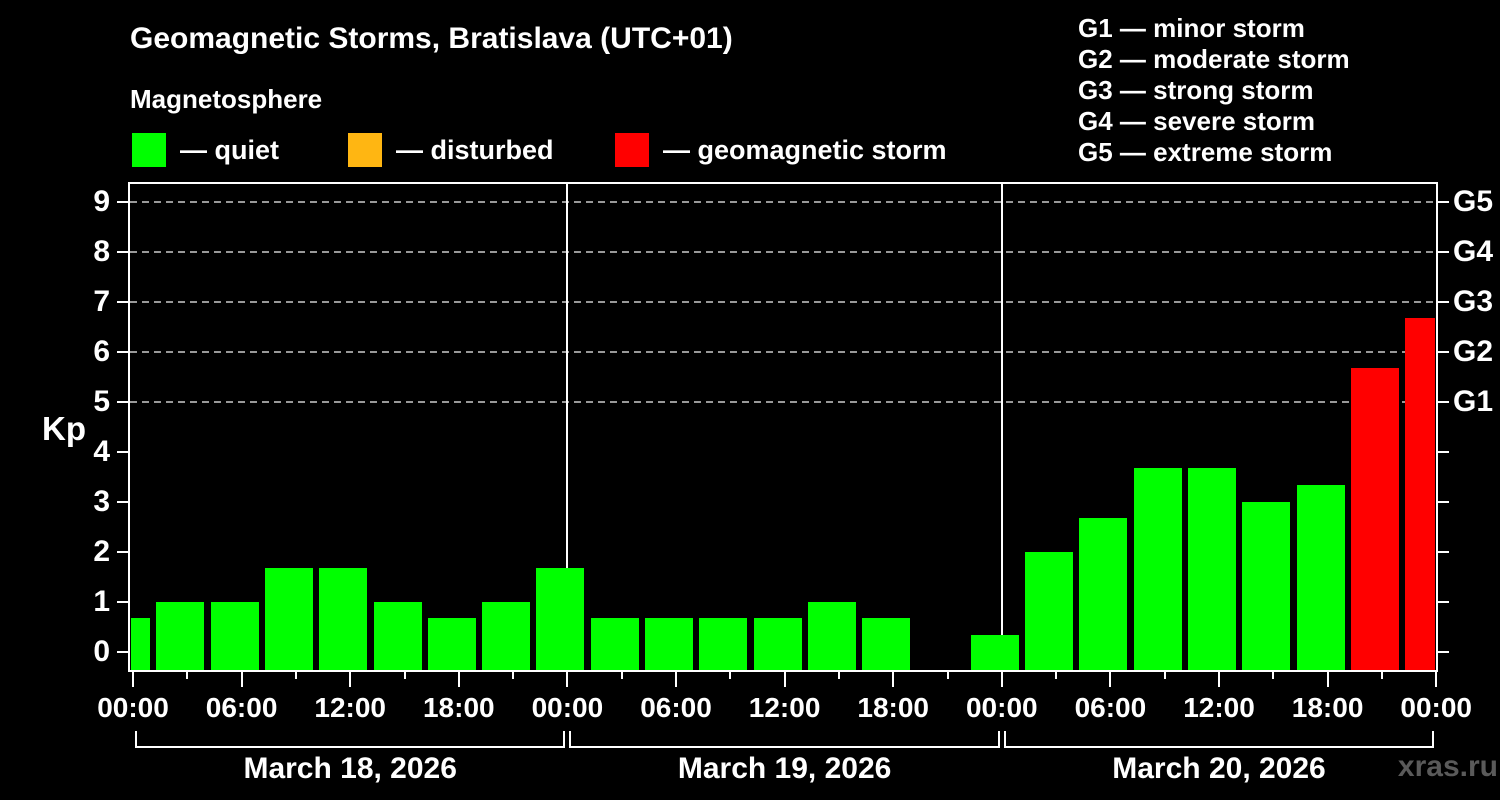 This screenshot has width=1500, height=800. What do you see at coordinates (101, 651) in the screenshot?
I see `y-tick-label: 0` at bounding box center [101, 651].